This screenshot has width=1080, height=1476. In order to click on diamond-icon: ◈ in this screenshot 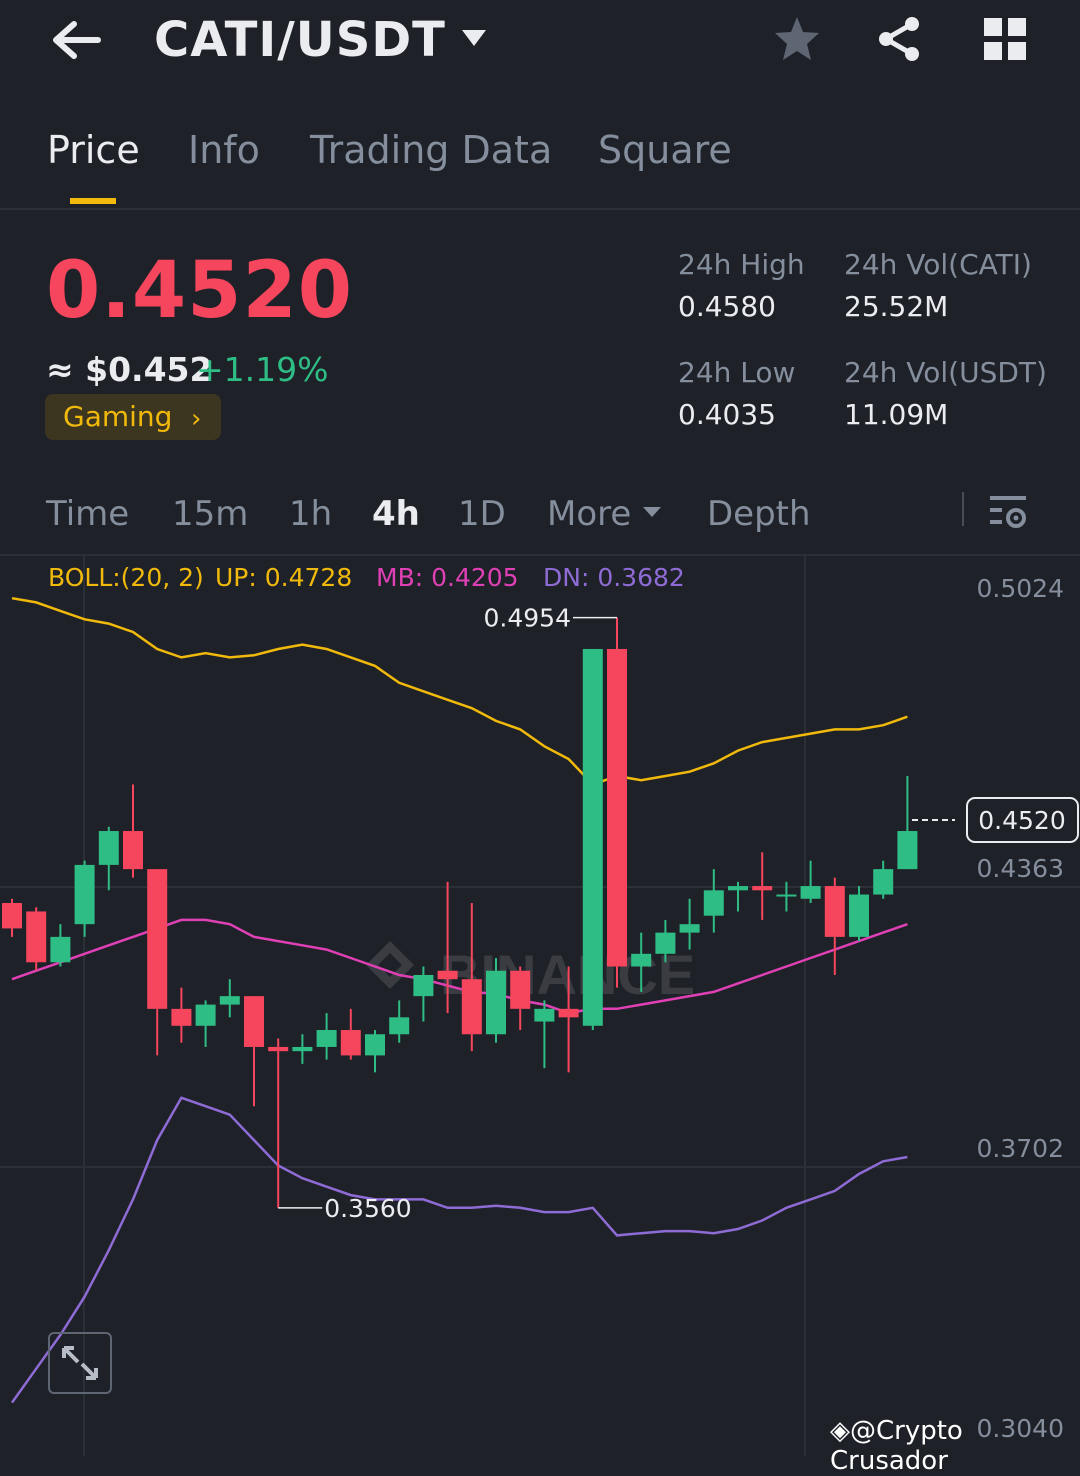, I will do `click(840, 1431)`.